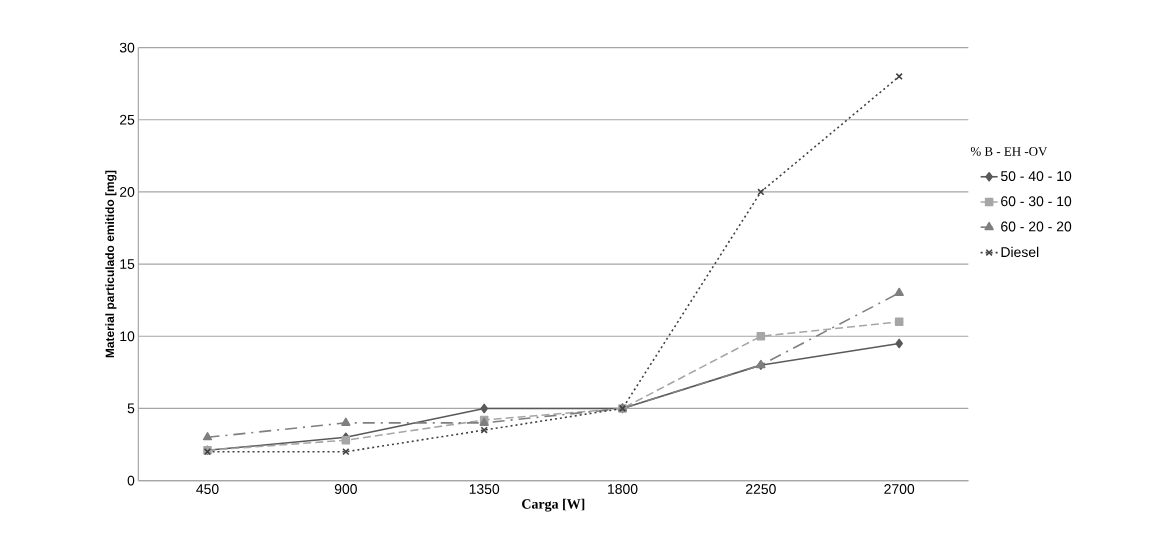 This screenshot has height=560, width=1160. What do you see at coordinates (131, 480) in the screenshot?
I see `y-tick-label: 0` at bounding box center [131, 480].